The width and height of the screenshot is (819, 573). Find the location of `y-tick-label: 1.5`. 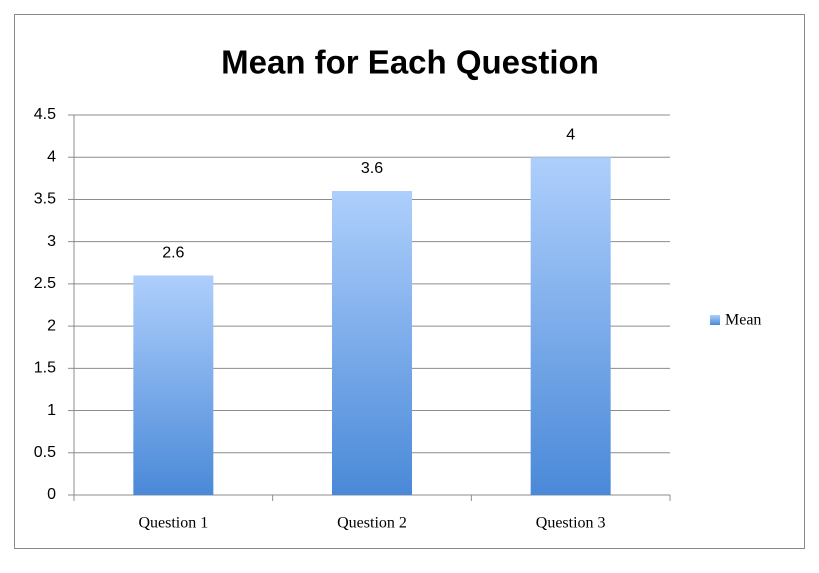

y-tick-label: 1.5 is located at coordinates (45, 368).